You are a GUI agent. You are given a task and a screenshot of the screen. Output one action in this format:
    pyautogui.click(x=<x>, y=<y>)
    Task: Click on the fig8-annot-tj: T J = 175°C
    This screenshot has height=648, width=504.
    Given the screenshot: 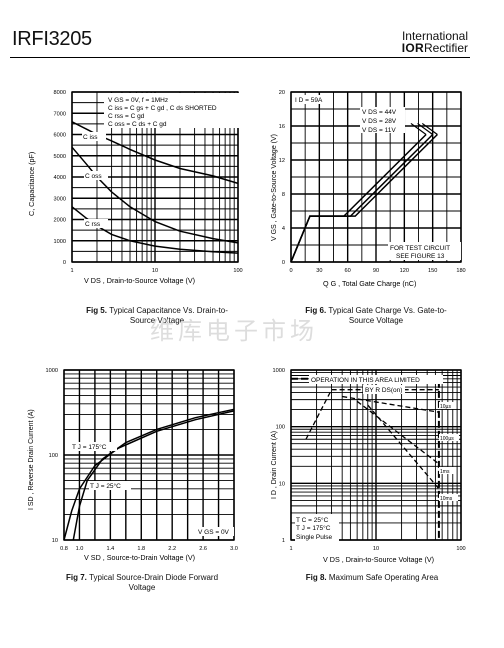 What is the action you would take?
    pyautogui.click(x=313, y=528)
    